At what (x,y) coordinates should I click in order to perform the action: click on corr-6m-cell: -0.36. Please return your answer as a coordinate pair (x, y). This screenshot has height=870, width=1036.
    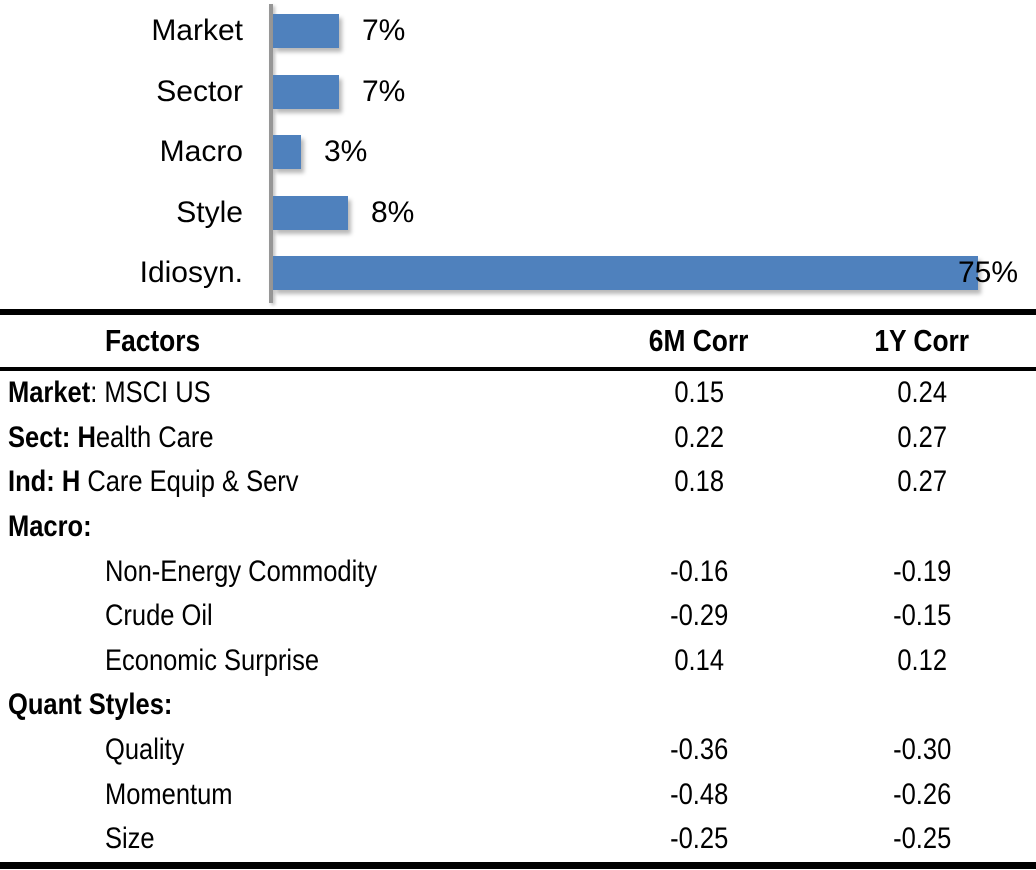
    Looking at the image, I should click on (699, 750).